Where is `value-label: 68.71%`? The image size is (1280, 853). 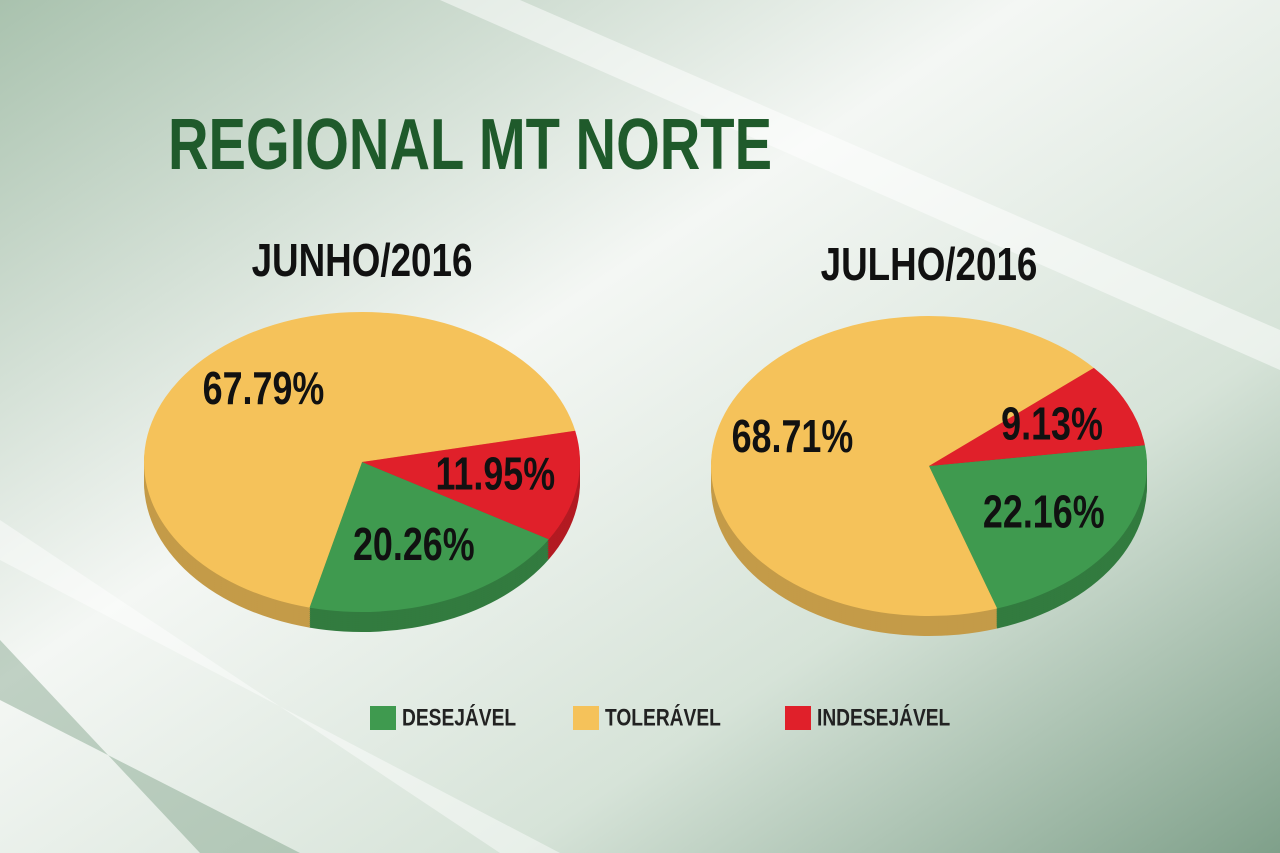 value-label: 68.71% is located at coordinates (793, 436).